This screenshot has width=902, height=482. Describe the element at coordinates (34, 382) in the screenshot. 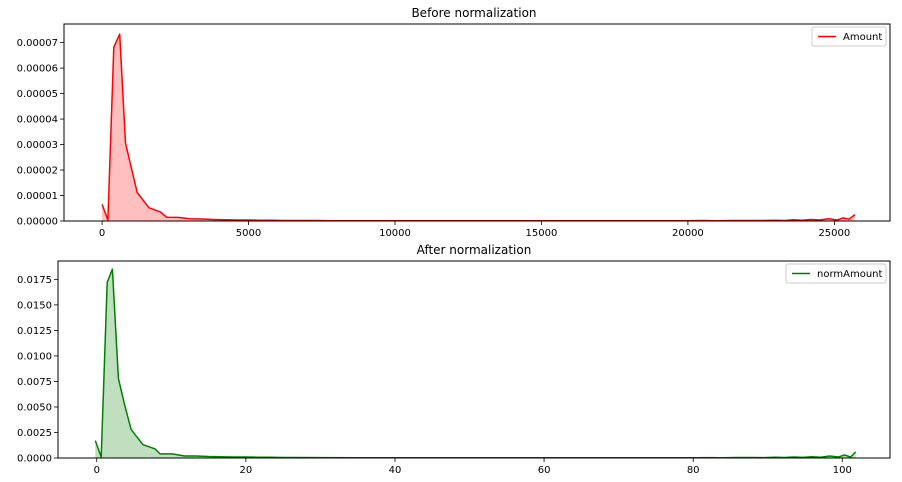

I see `y-tick-label: 0.0075` at that location.